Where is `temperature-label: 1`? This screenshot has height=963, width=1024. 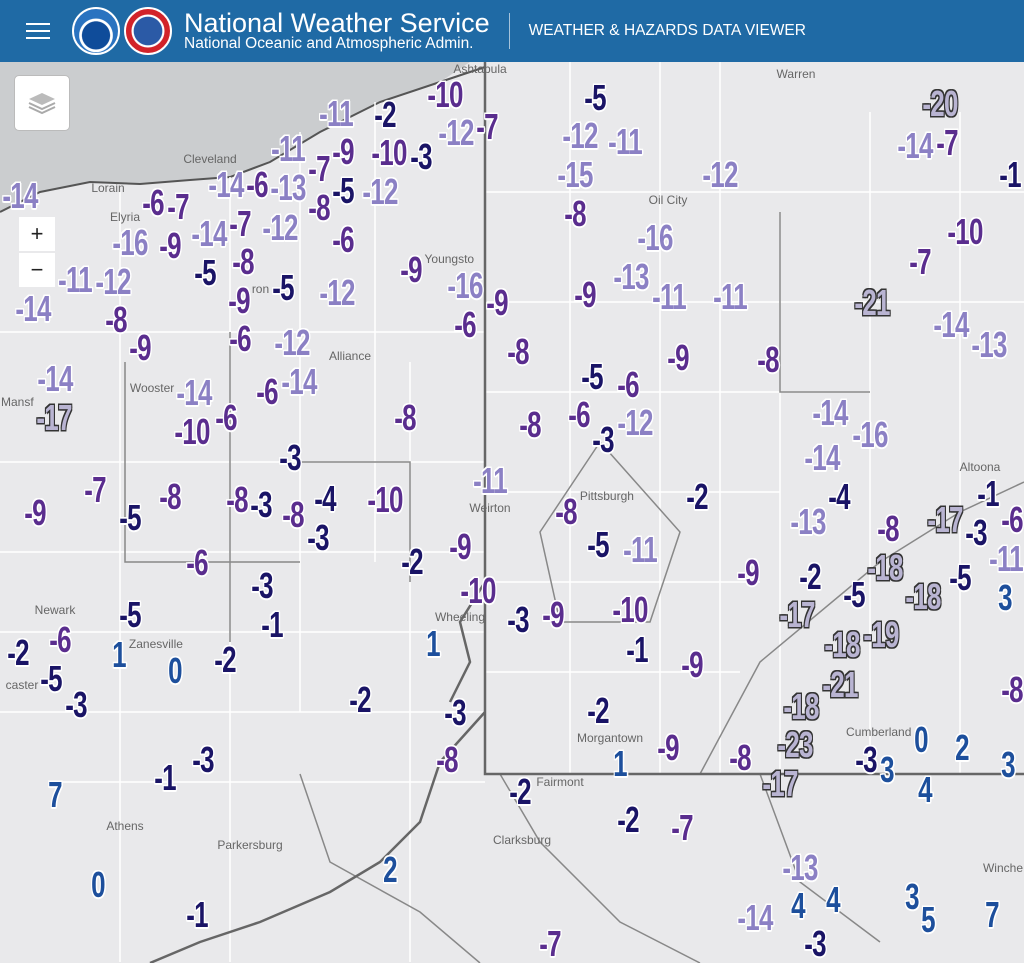 temperature-label: 1 is located at coordinates (119, 654).